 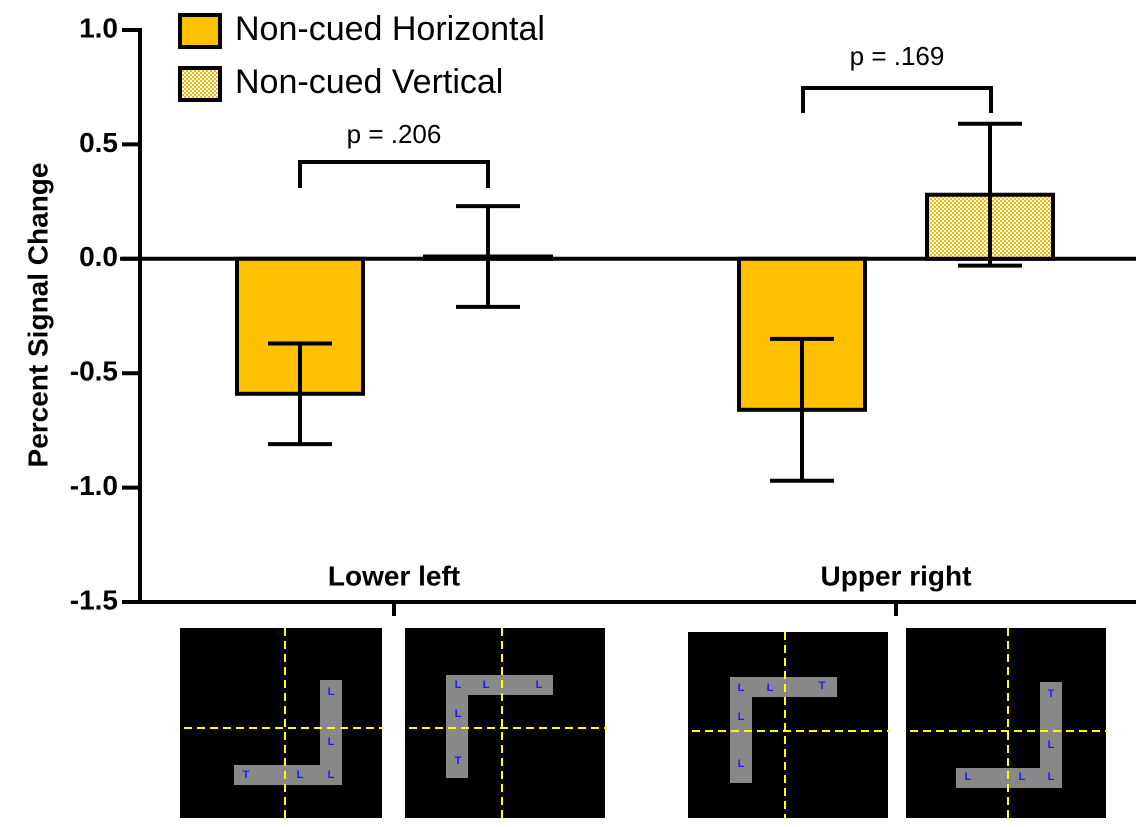 I want to click on annotation: p = .206, so click(x=394, y=134).